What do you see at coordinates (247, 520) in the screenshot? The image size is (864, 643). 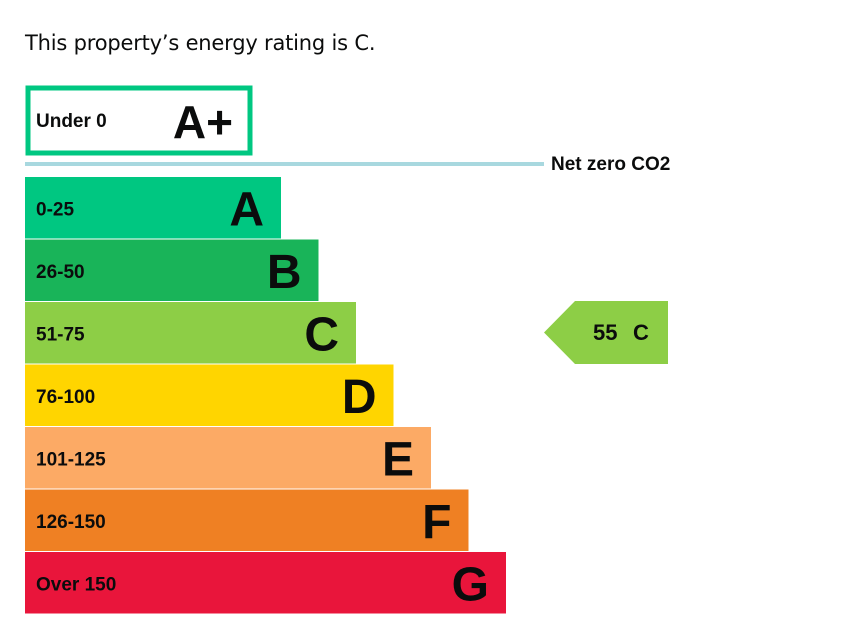 I see `band-f-bar` at bounding box center [247, 520].